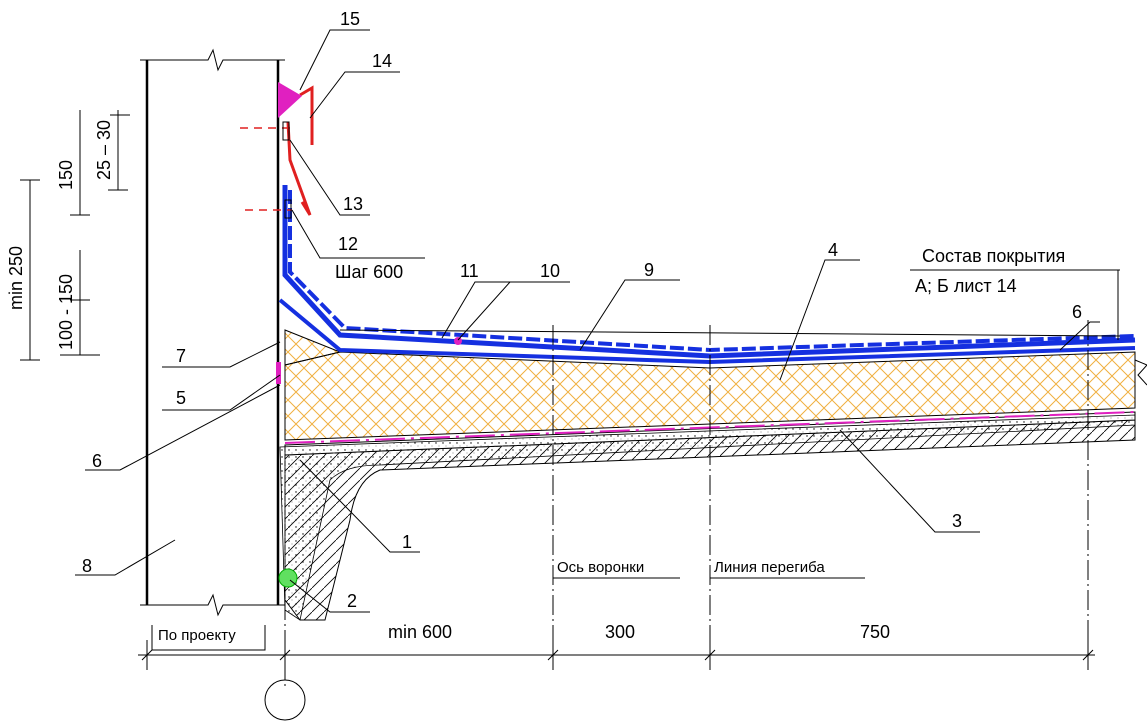 This screenshot has height=727, width=1147. What do you see at coordinates (382, 61) in the screenshot?
I see `callout: 14` at bounding box center [382, 61].